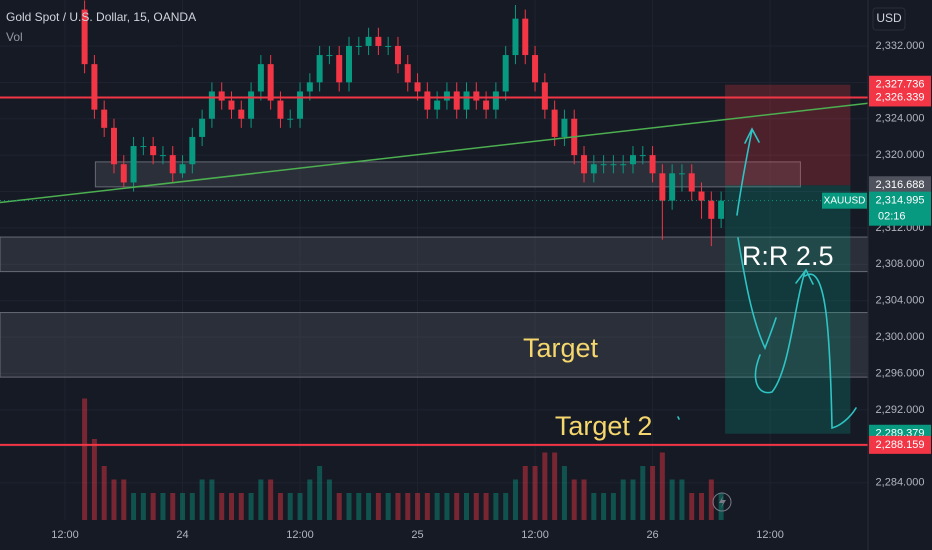 The height and width of the screenshot is (550, 932). Describe the element at coordinates (900, 301) in the screenshot. I see `y-tick-label: 2,304.000` at that location.